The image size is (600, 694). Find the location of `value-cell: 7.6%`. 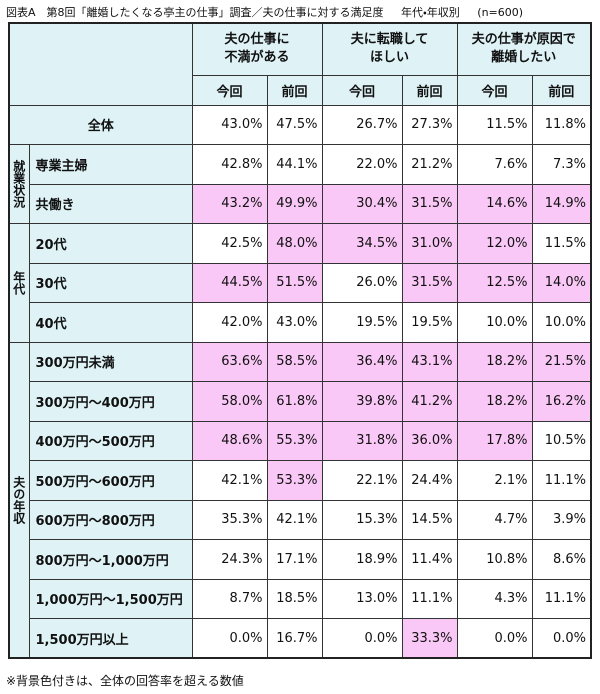

value-cell: 7.6% is located at coordinates (494, 164).